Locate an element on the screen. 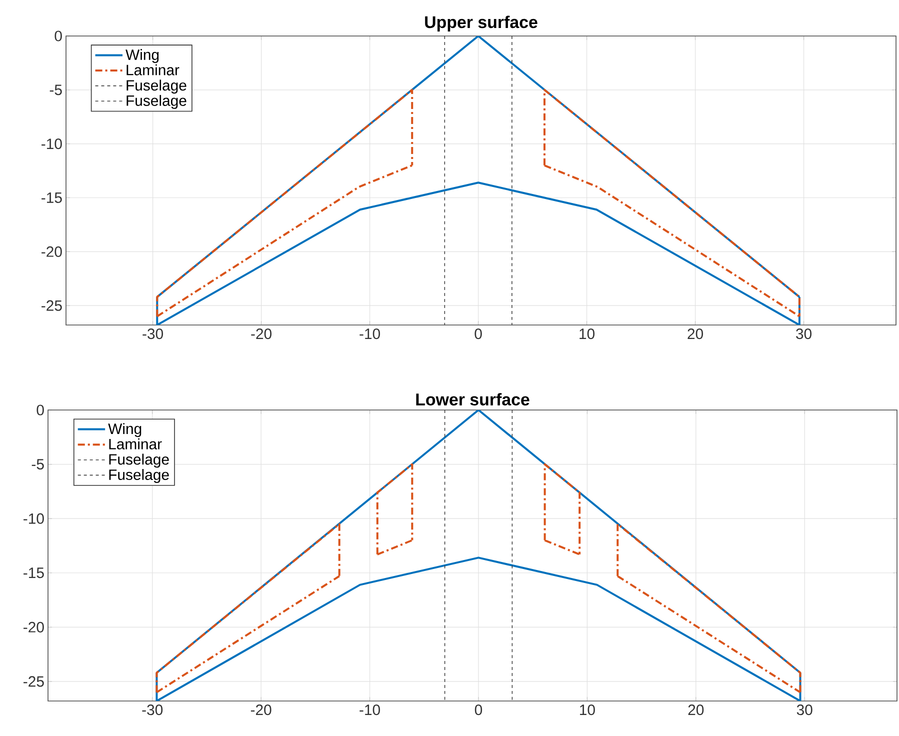 The height and width of the screenshot is (736, 899). chart-title: Lower surface is located at coordinates (473, 399).